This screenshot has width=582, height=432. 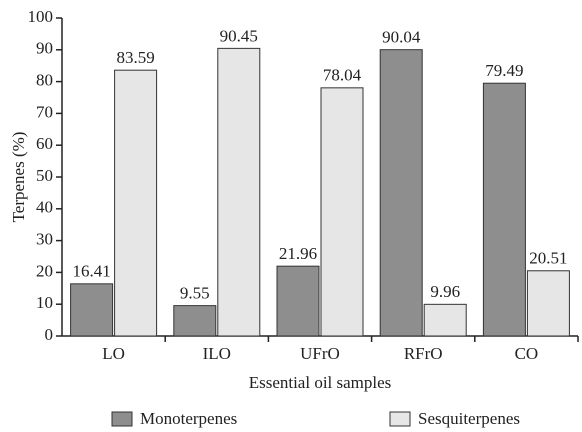 I want to click on value-label: 20.51, so click(x=548, y=258).